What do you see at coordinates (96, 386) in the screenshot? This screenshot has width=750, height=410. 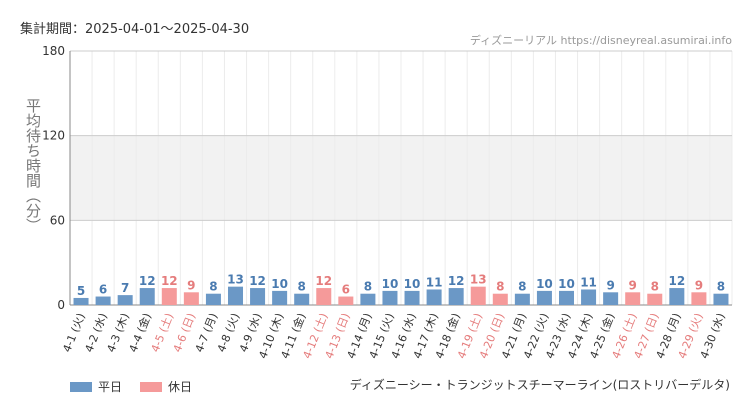 I see `legend-item-weekday: 平日` at bounding box center [96, 386].